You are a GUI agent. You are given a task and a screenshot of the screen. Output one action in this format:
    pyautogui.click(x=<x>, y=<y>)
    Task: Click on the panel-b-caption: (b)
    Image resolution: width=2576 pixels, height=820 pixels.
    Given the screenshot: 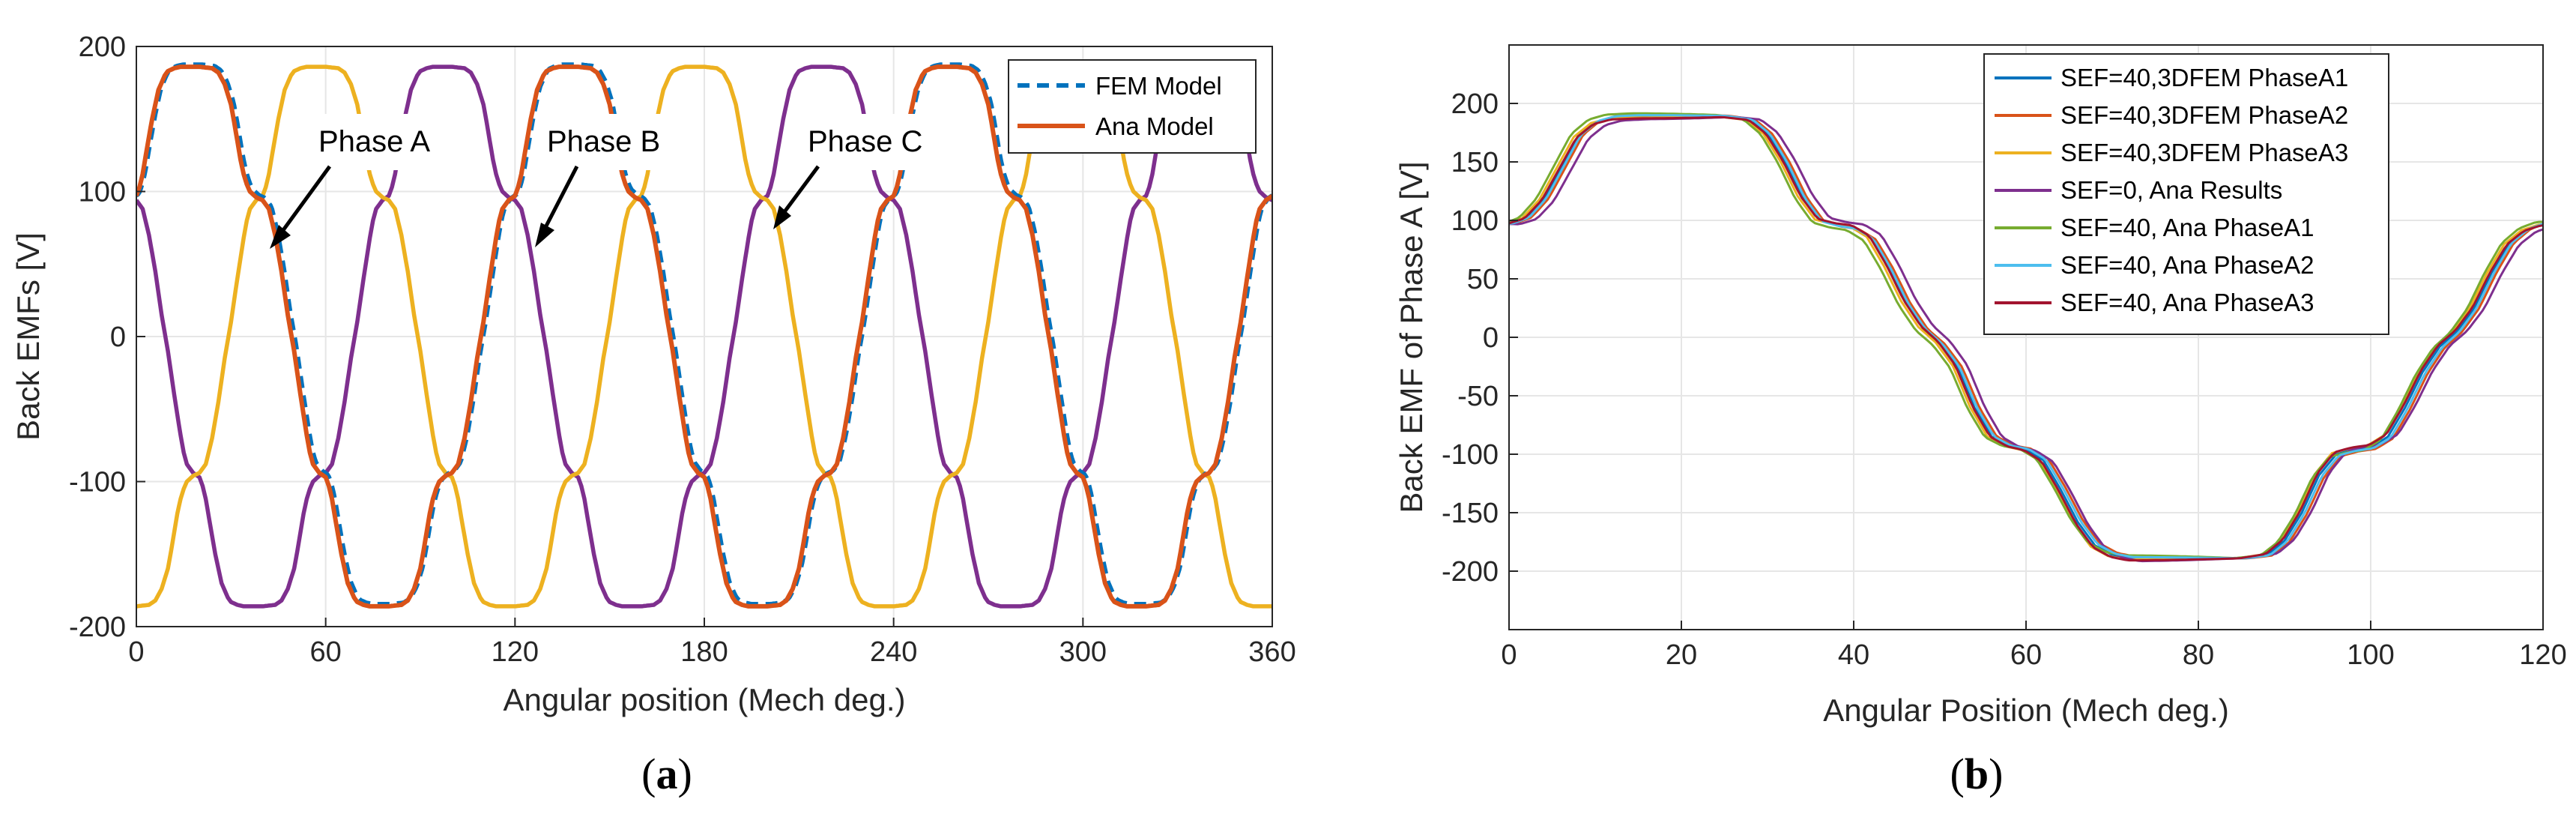 What is the action you would take?
    pyautogui.click(x=1977, y=774)
    